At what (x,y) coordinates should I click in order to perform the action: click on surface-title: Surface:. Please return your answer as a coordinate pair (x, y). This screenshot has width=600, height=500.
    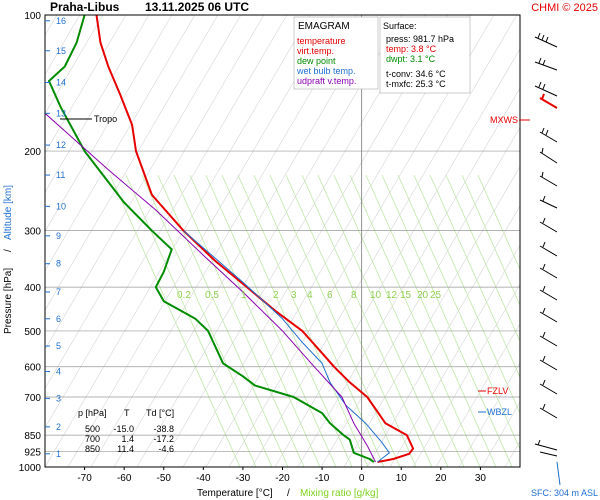
    Looking at the image, I should click on (400, 26).